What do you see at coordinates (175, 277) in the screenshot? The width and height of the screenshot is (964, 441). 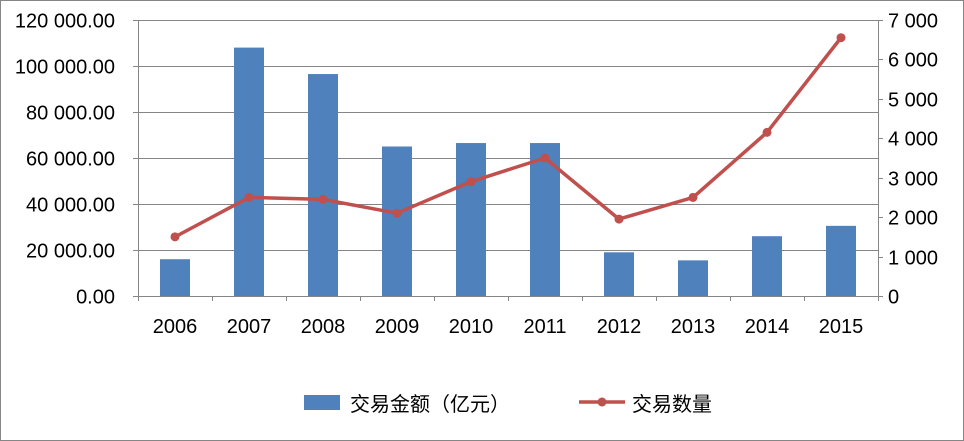 I see `bar-2006` at bounding box center [175, 277].